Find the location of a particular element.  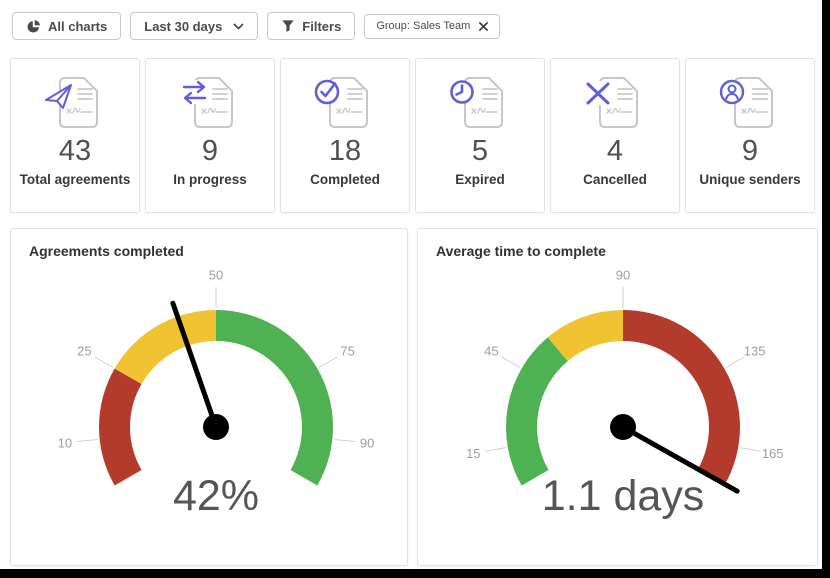

cancelled-document-icon is located at coordinates (615, 103).